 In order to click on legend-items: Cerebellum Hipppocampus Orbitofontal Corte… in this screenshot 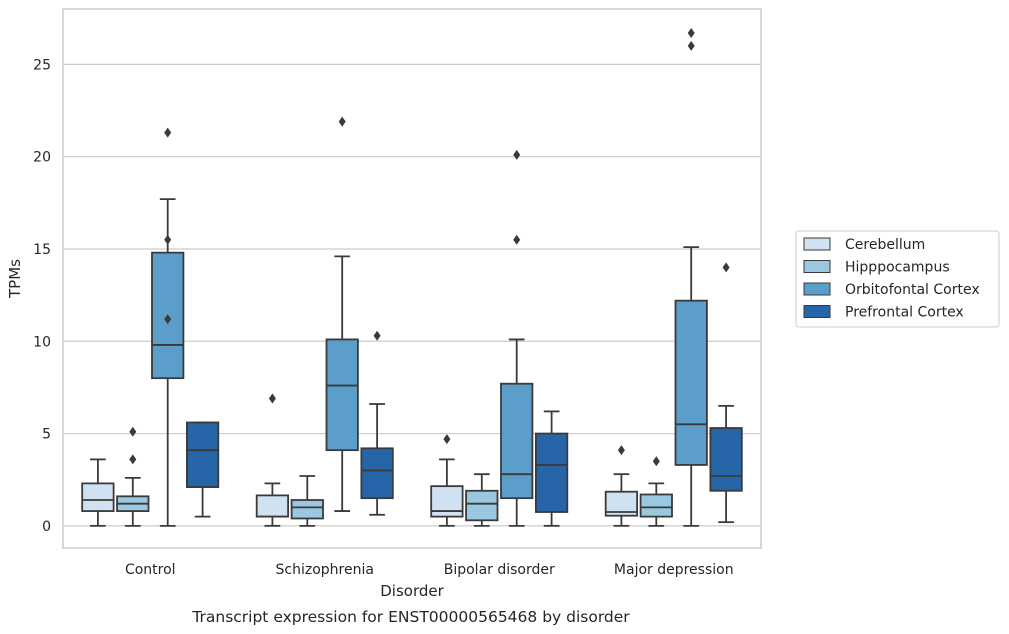, I will do `click(891, 279)`.